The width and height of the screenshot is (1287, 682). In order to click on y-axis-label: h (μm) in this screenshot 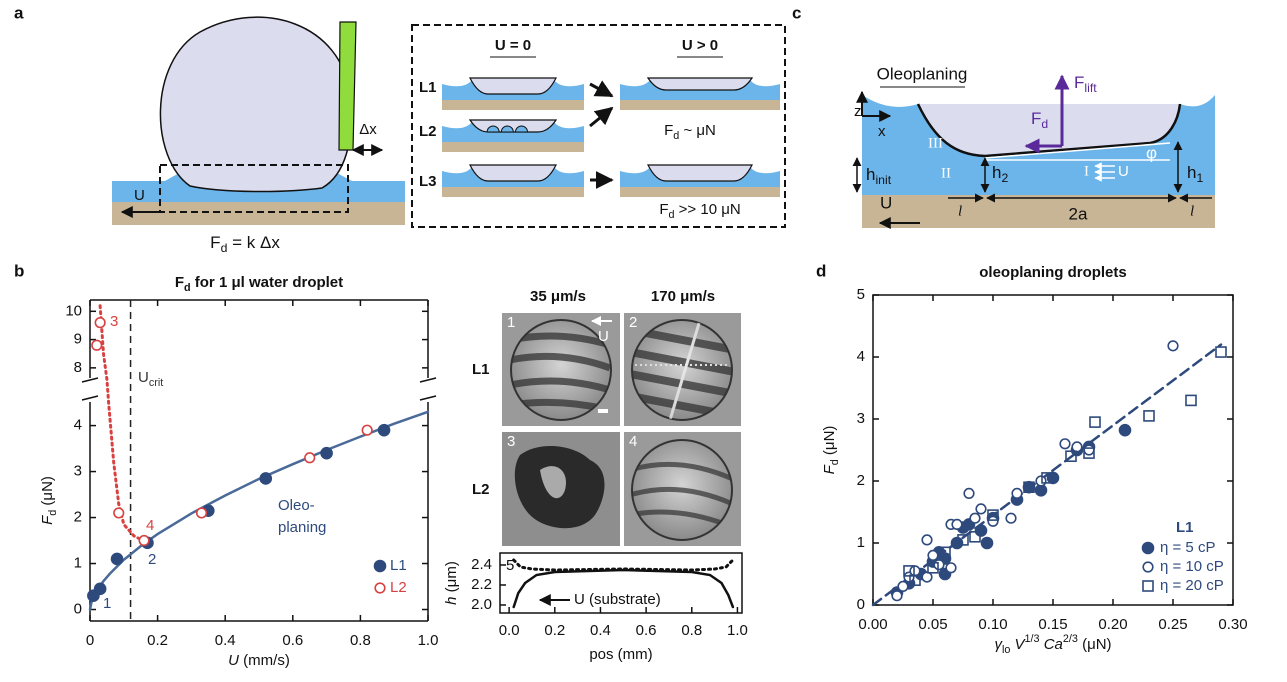, I will do `click(451, 583)`.